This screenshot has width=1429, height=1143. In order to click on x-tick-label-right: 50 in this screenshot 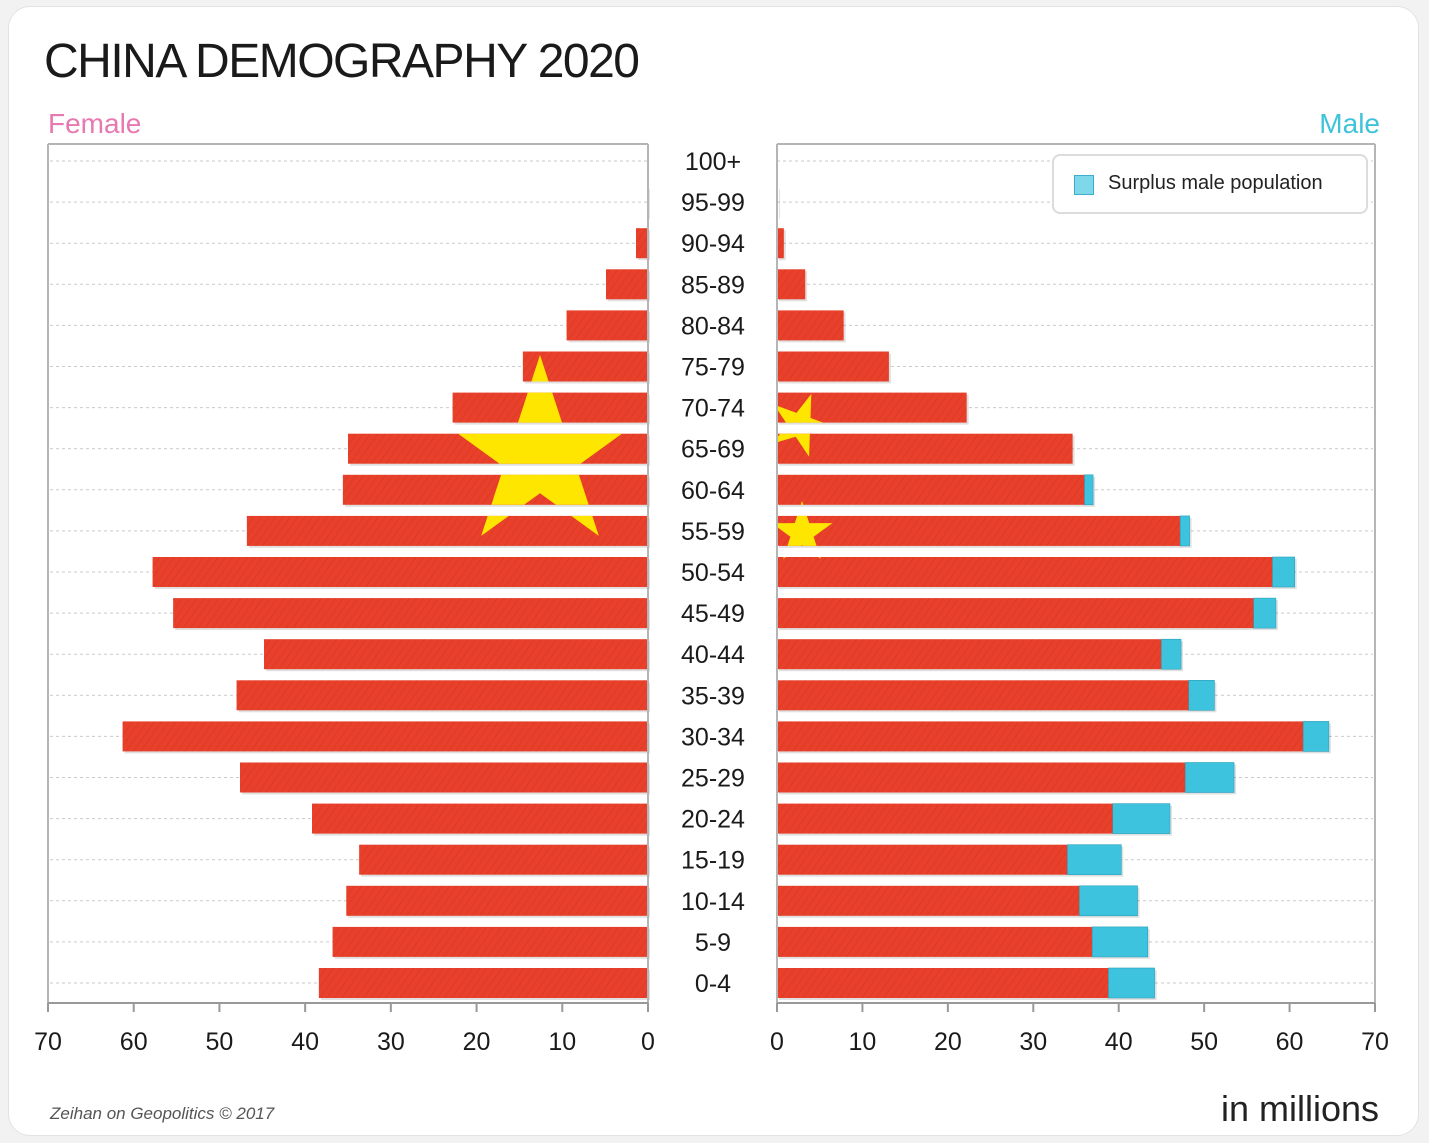, I will do `click(1204, 1042)`.